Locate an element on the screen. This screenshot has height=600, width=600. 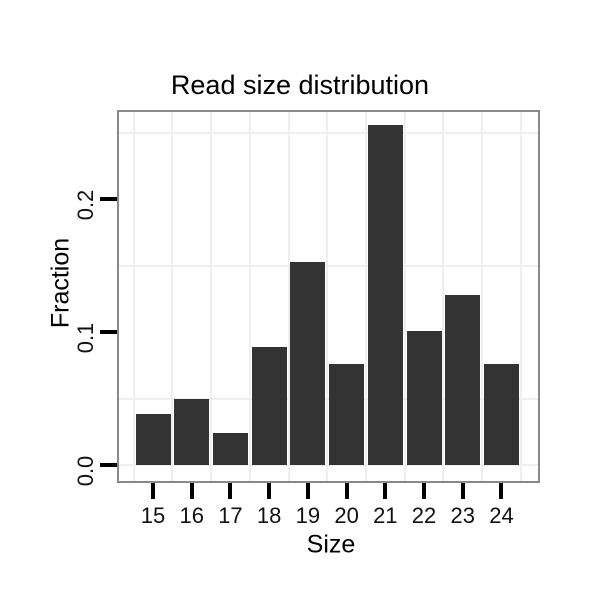
x-tick-label: 16 is located at coordinates (191, 515).